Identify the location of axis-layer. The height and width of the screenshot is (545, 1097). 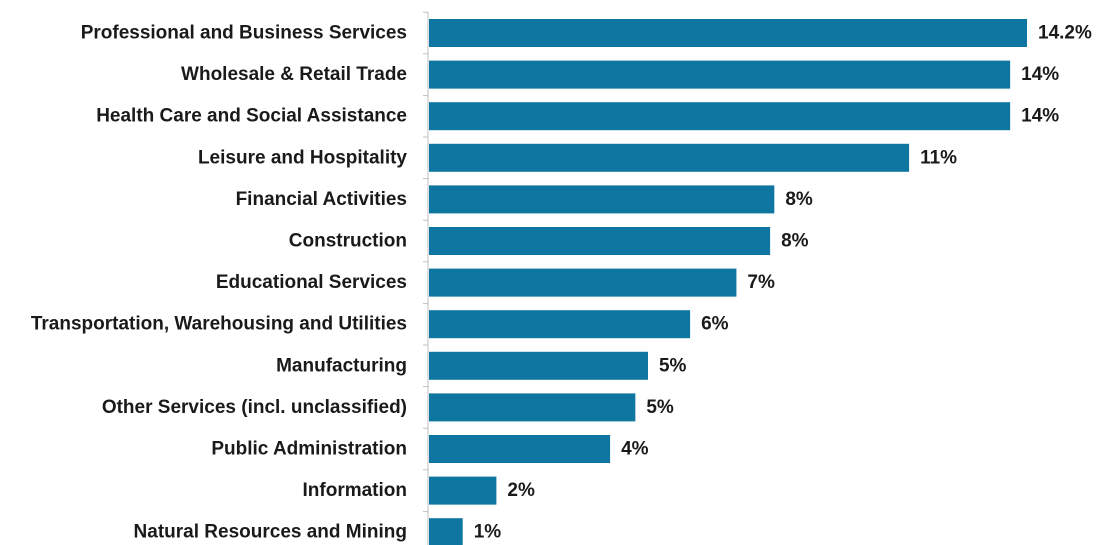
(426, 278).